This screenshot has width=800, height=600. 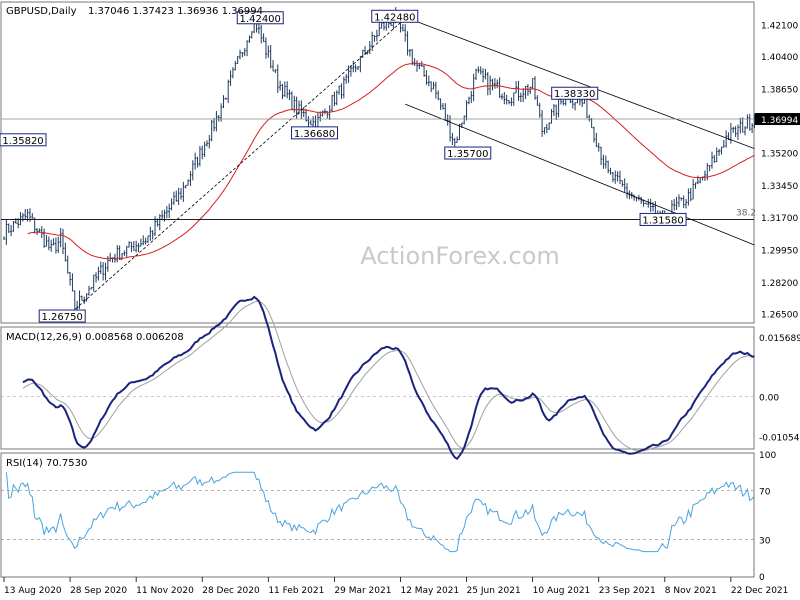 I want to click on price-label: 1.42400, so click(x=260, y=19).